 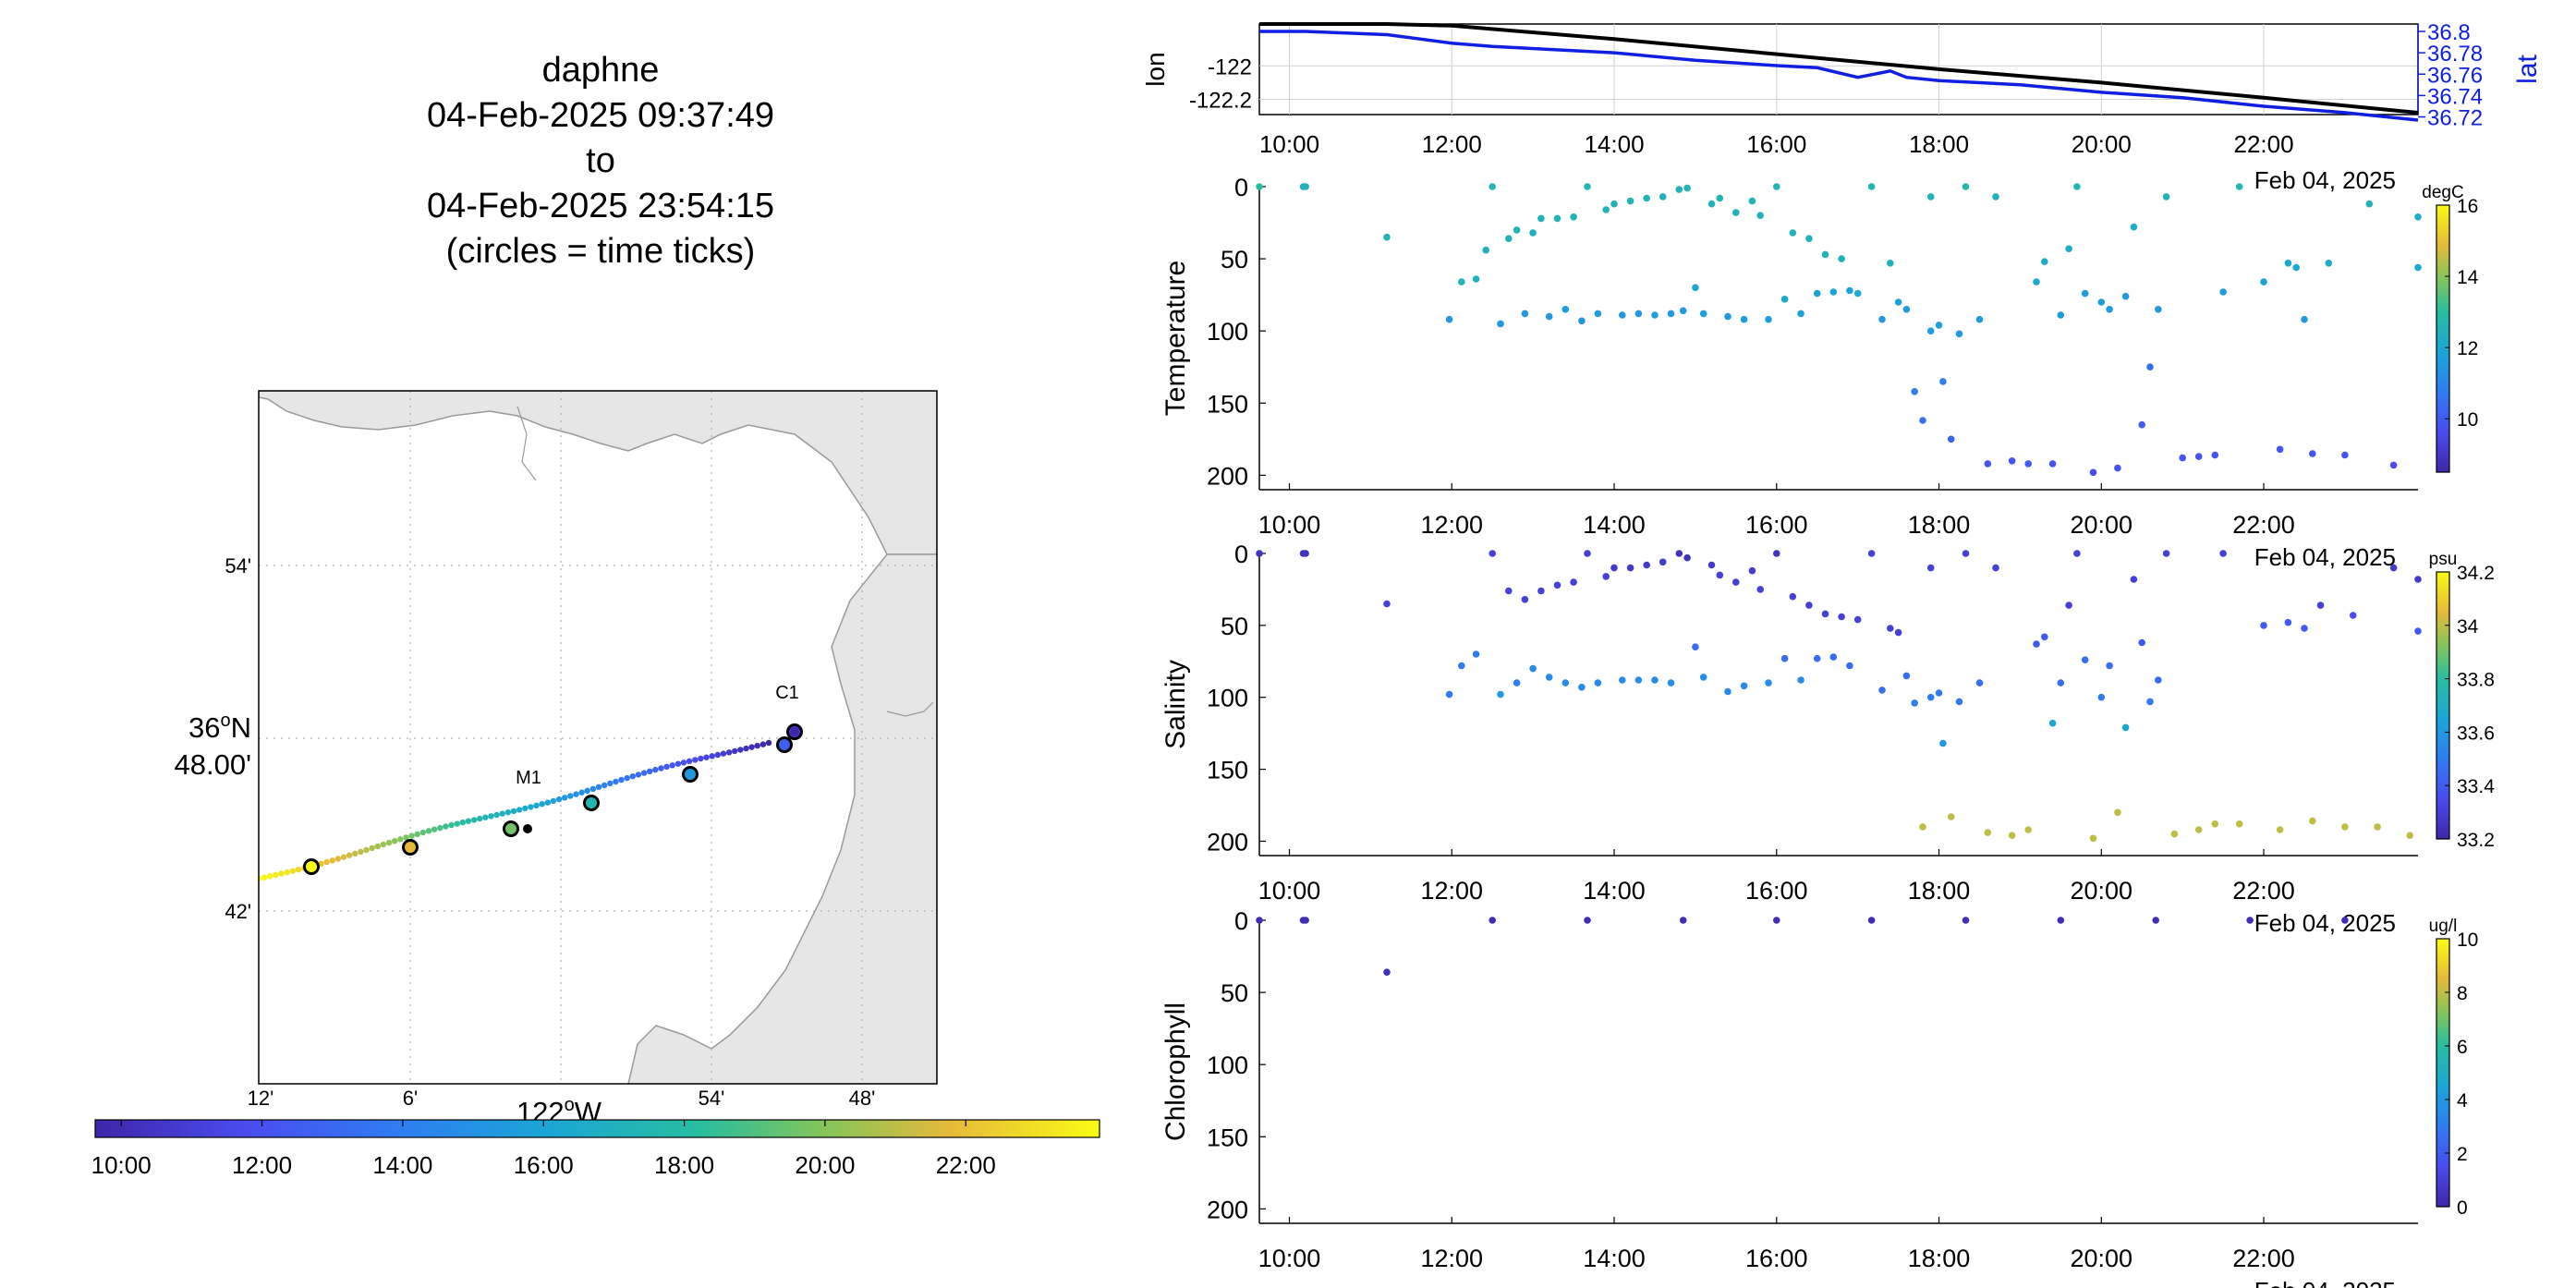 What do you see at coordinates (598, 473) in the screenshot?
I see `map-land-north` at bounding box center [598, 473].